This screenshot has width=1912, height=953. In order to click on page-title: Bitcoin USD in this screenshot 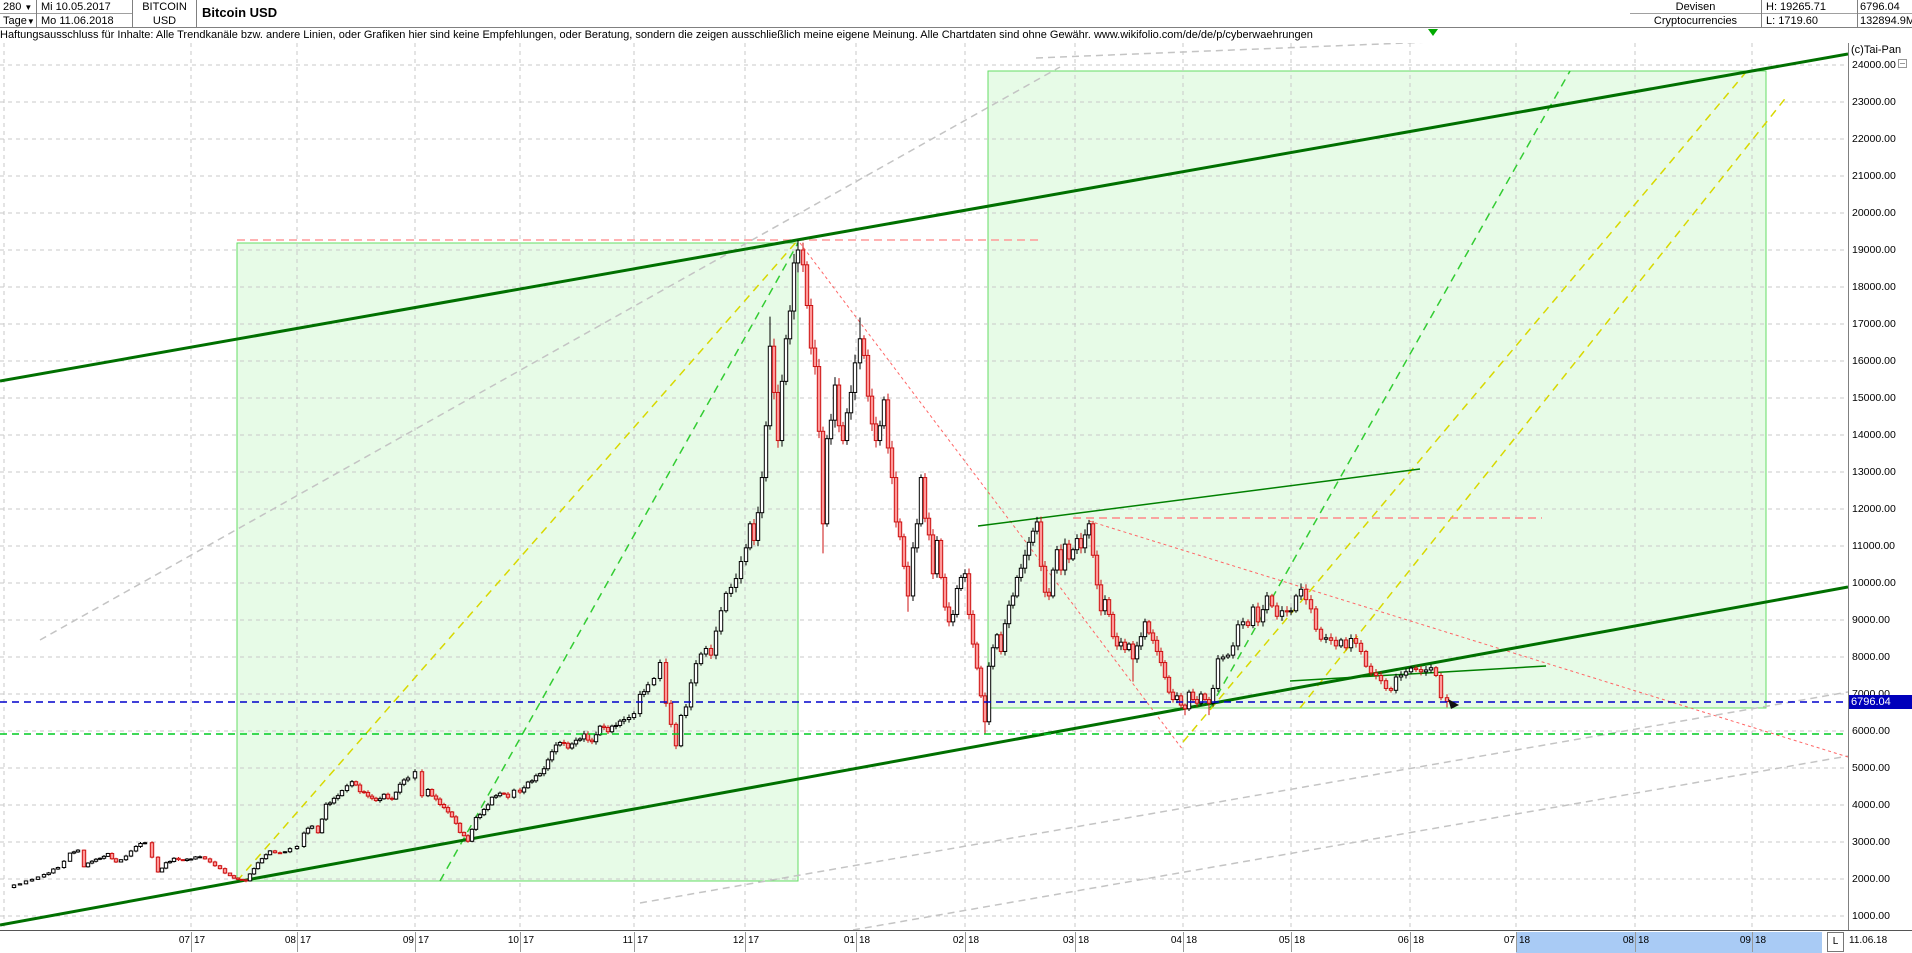, I will do `click(240, 12)`.